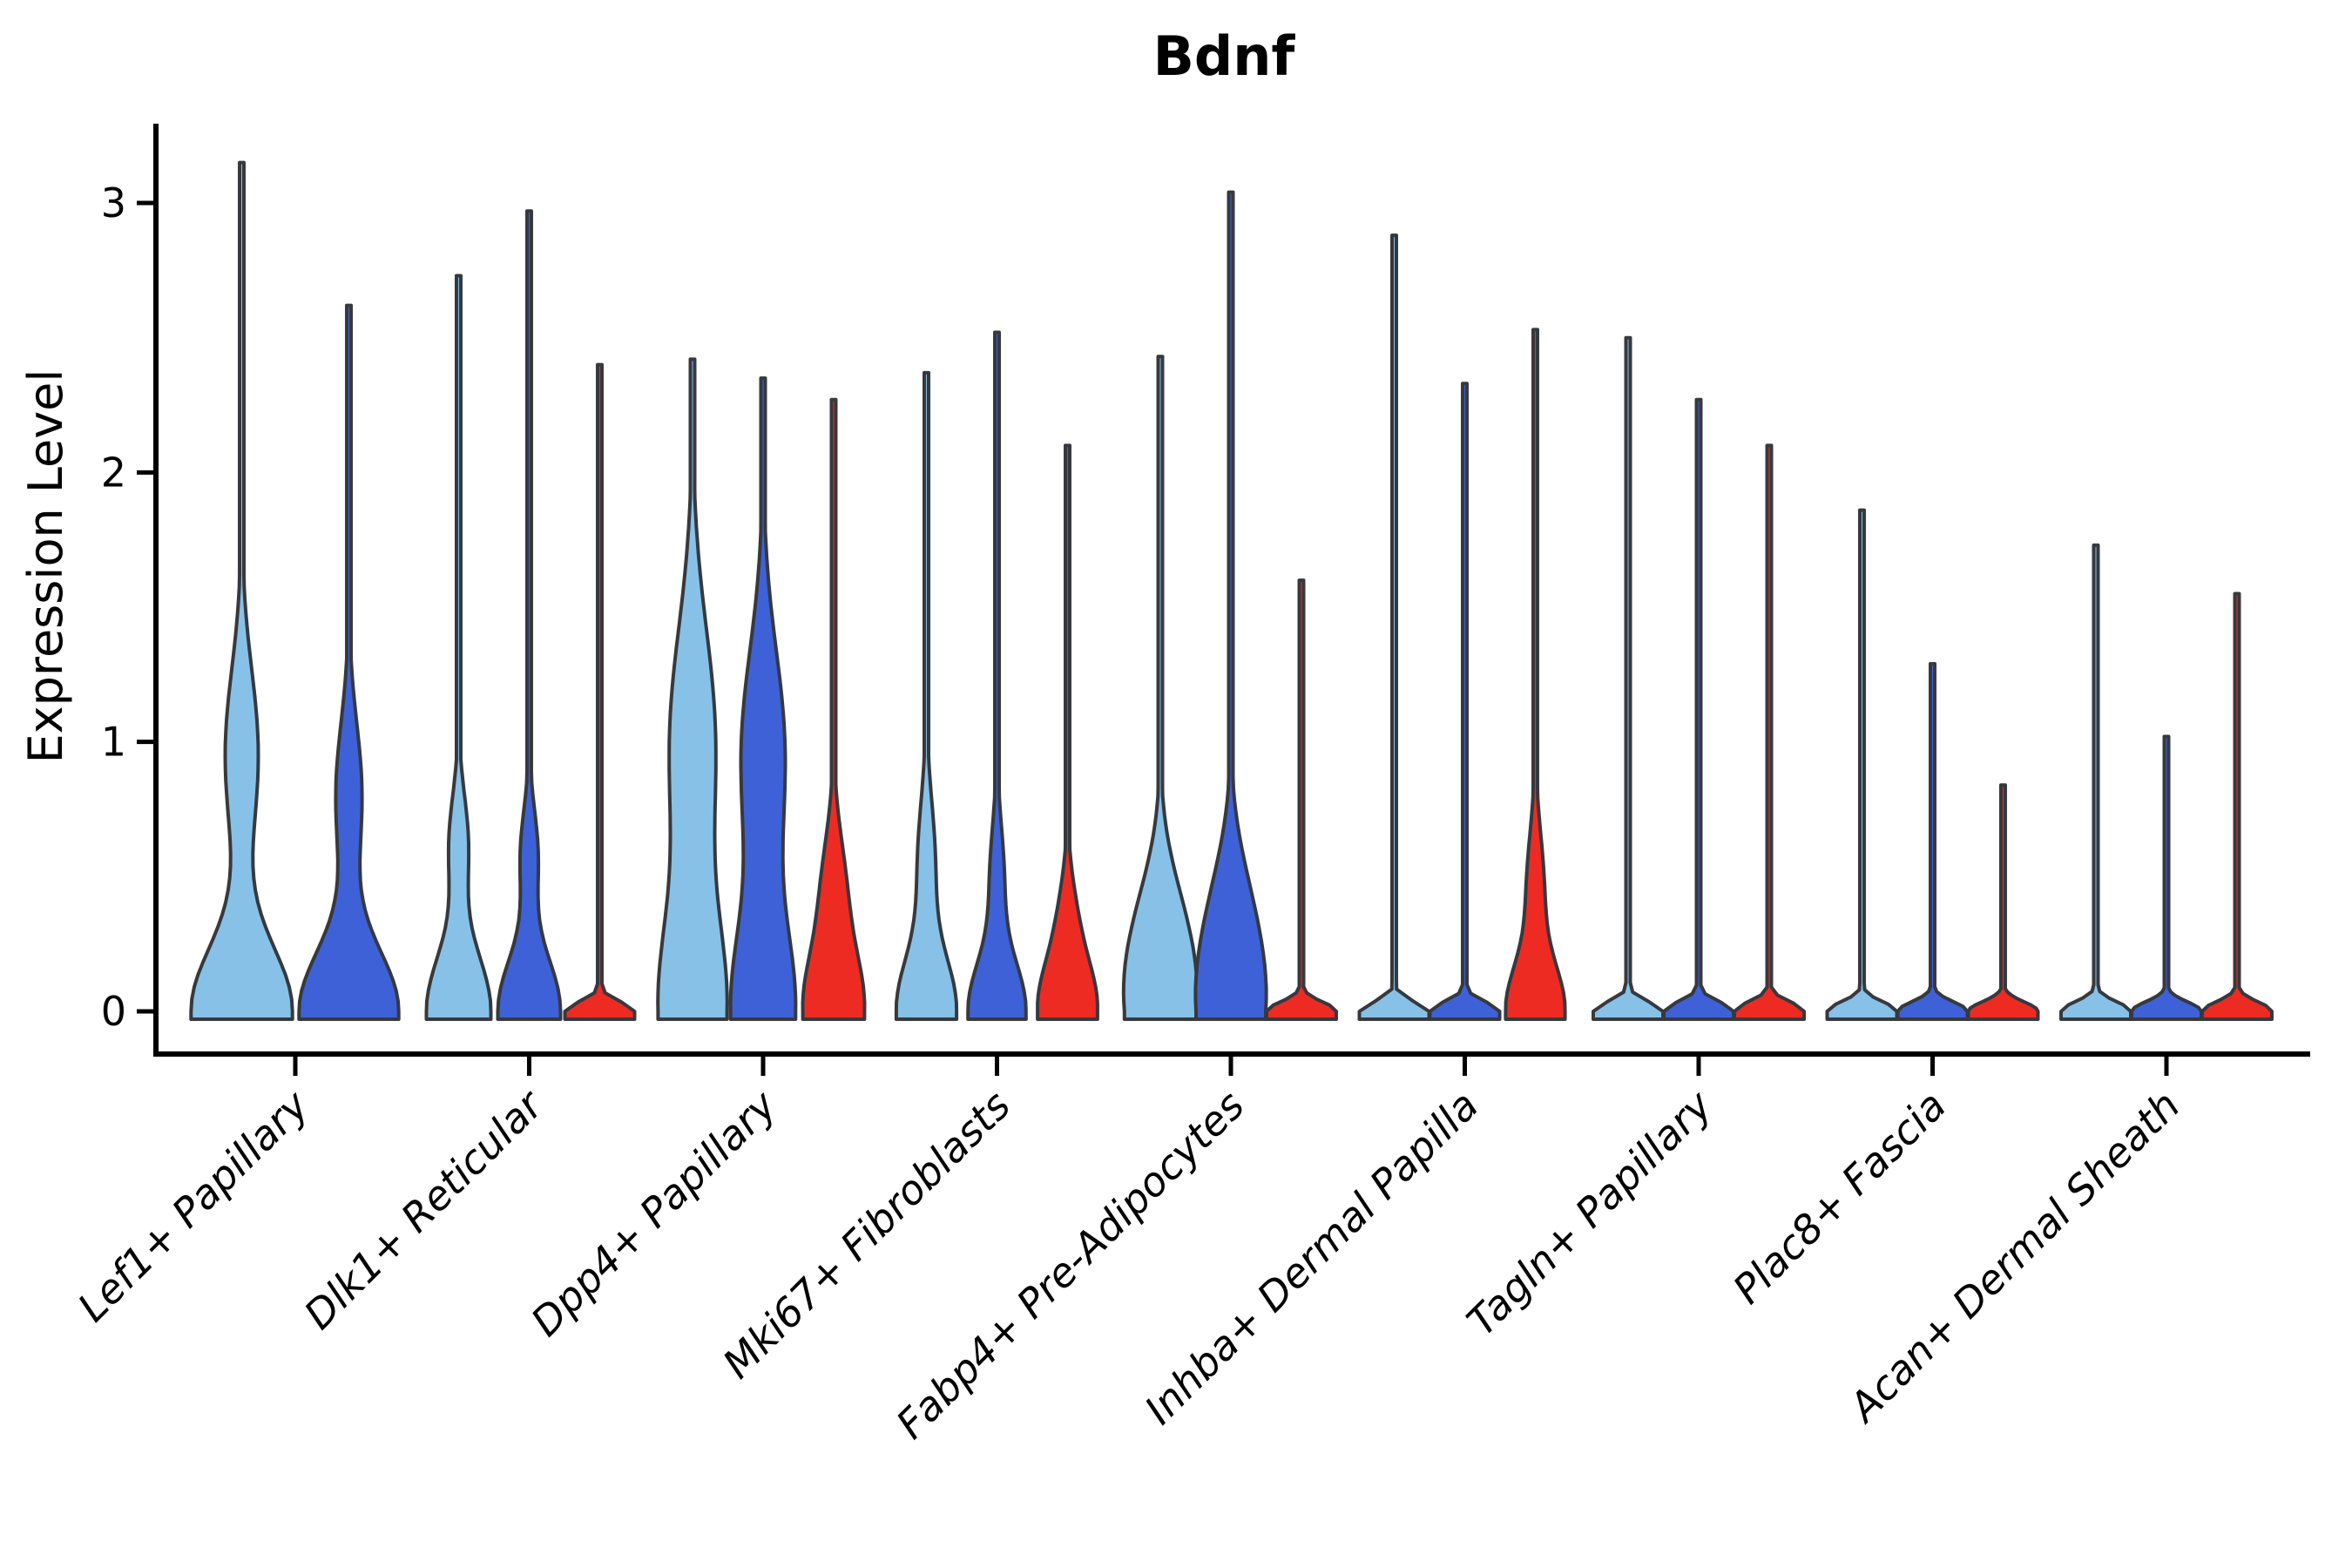  I want to click on chart-title: Bdnf, so click(1223, 56).